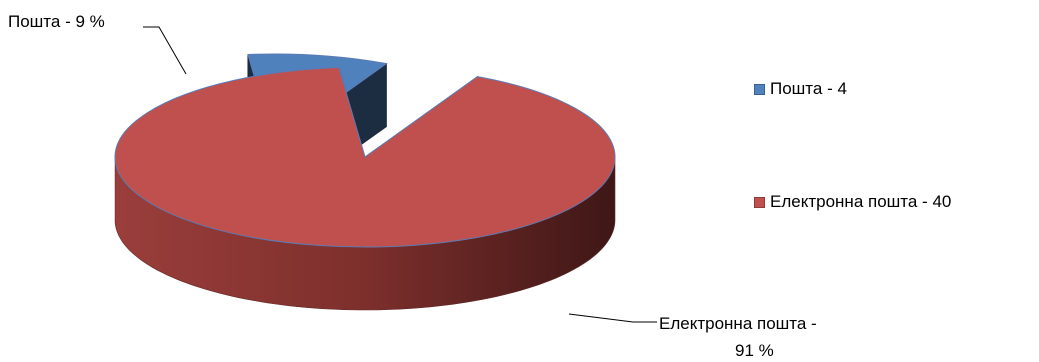 This screenshot has height=362, width=1039. Describe the element at coordinates (738, 323) in the screenshot. I see `data-label-email-line1: Електронна пошта -` at that location.